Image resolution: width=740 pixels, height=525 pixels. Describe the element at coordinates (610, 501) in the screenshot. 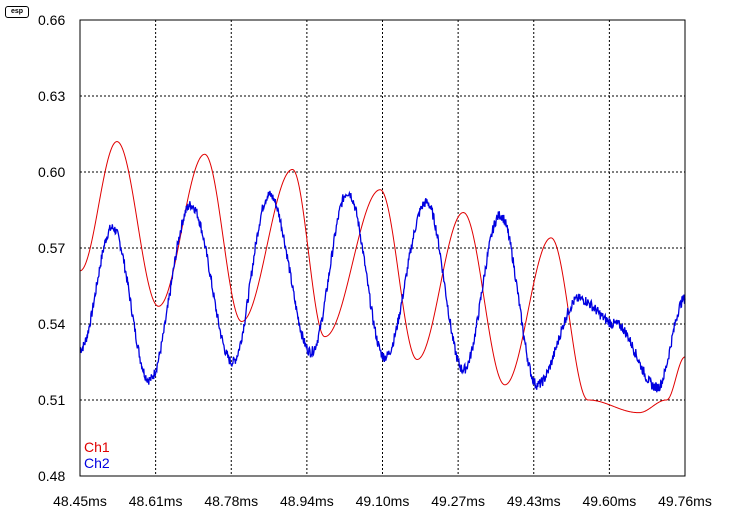

I see `x-tick-label: 49.60ms` at that location.